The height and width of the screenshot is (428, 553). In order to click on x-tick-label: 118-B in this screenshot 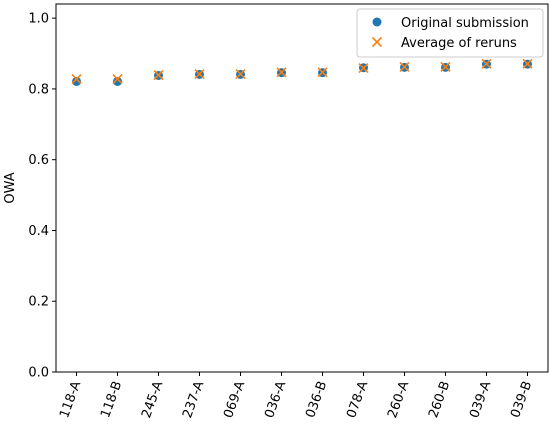, I will do `click(111, 399)`.